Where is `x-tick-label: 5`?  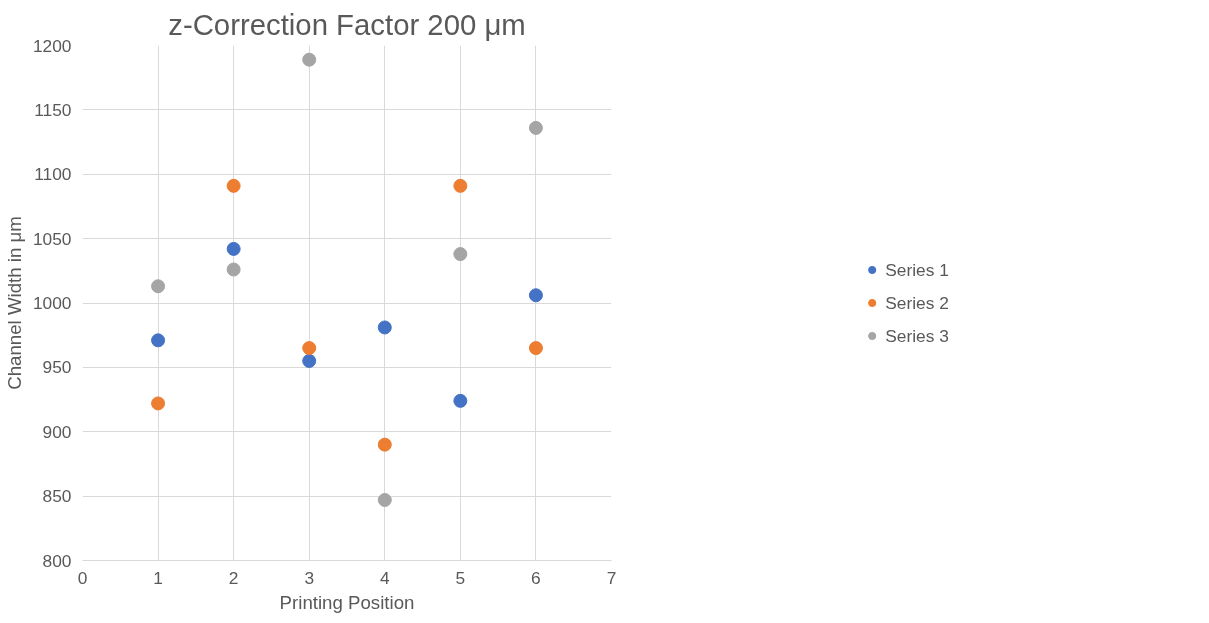
x-tick-label: 5 is located at coordinates (460, 577).